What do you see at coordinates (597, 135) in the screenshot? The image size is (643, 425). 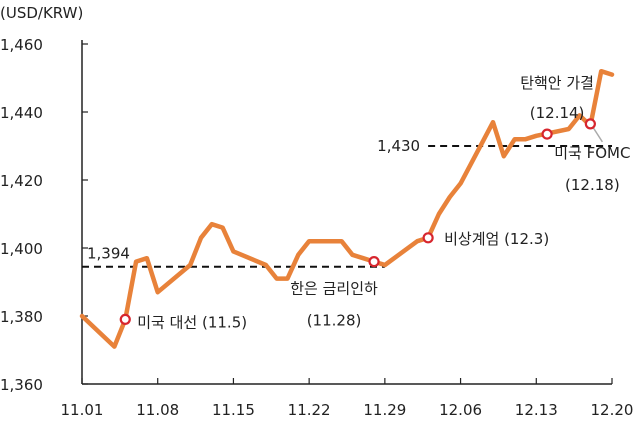 I see `callout-leader-line` at bounding box center [597, 135].